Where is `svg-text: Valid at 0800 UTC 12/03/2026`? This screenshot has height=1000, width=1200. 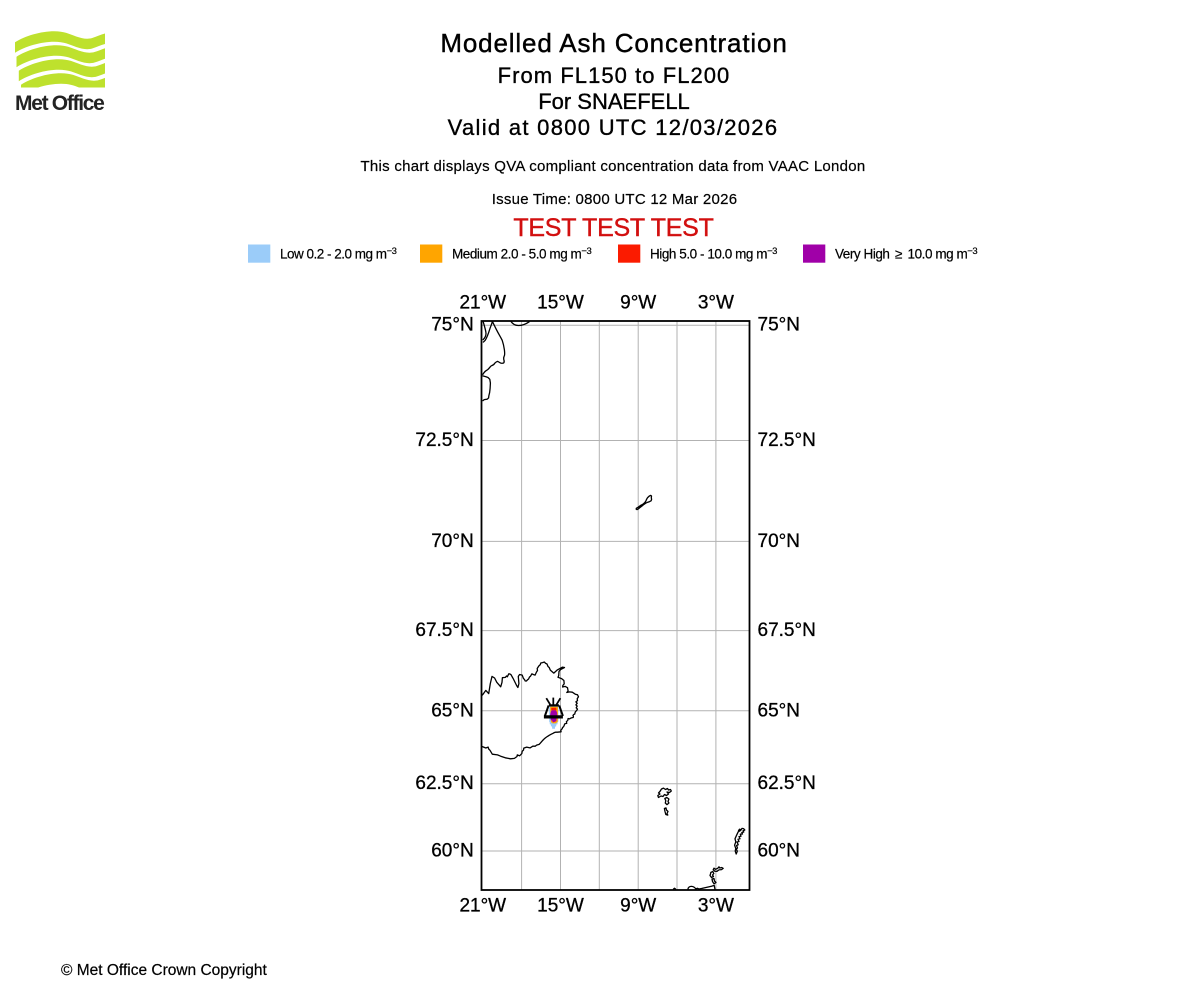 svg-text: Valid at 0800 UTC 12/03/2026 is located at coordinates (613, 127).